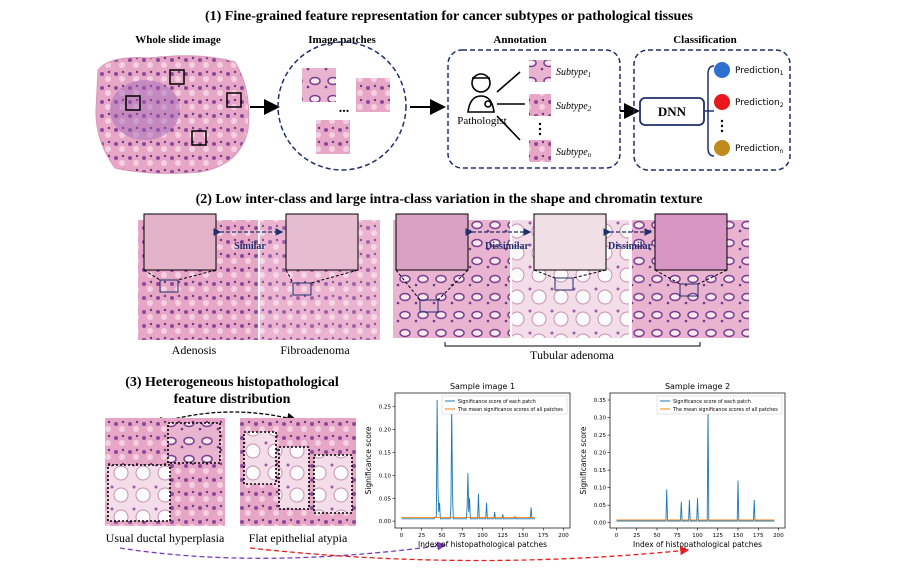 This screenshot has width=898, height=569. Describe the element at coordinates (469, 554) in the screenshot. I see `link-arrow` at that location.